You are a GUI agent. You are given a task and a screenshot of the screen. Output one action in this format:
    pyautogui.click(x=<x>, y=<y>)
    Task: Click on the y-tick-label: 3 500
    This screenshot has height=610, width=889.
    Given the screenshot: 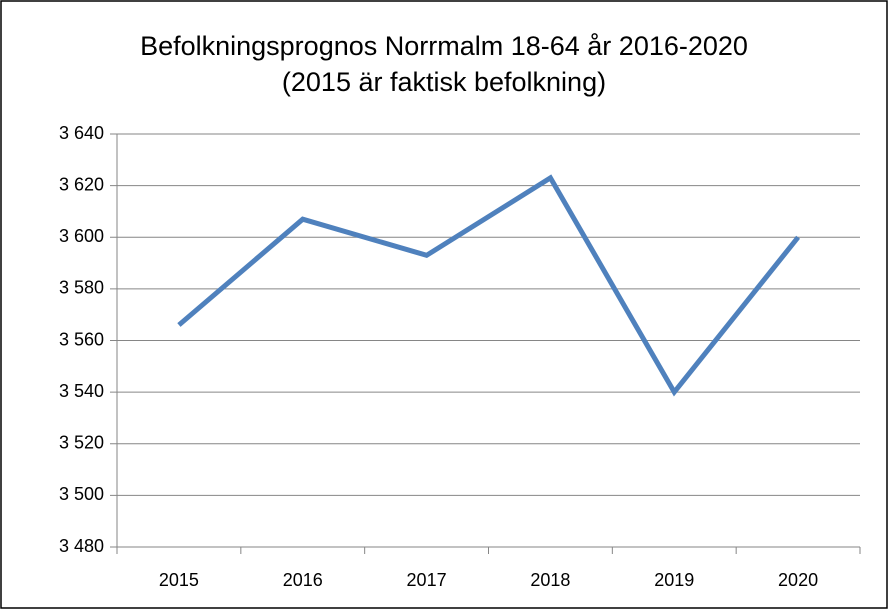 What is the action you would take?
    pyautogui.click(x=81, y=494)
    